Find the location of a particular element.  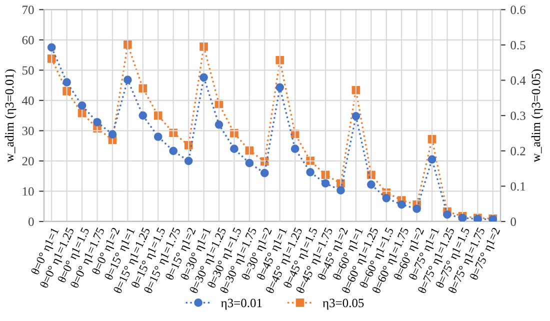

y-tick-label: 30 is located at coordinates (28, 131).